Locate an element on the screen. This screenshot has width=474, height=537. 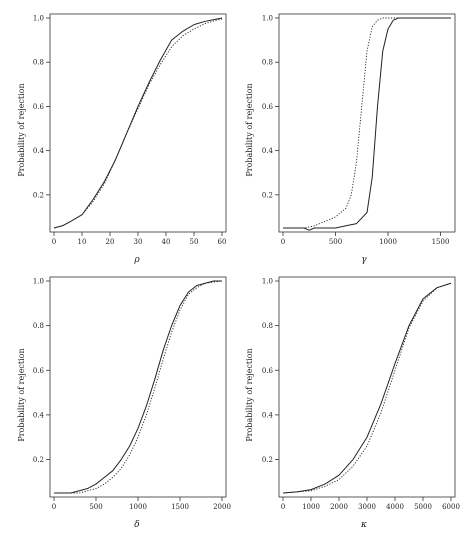
series-line-rho-dotted is located at coordinates (138, 123).